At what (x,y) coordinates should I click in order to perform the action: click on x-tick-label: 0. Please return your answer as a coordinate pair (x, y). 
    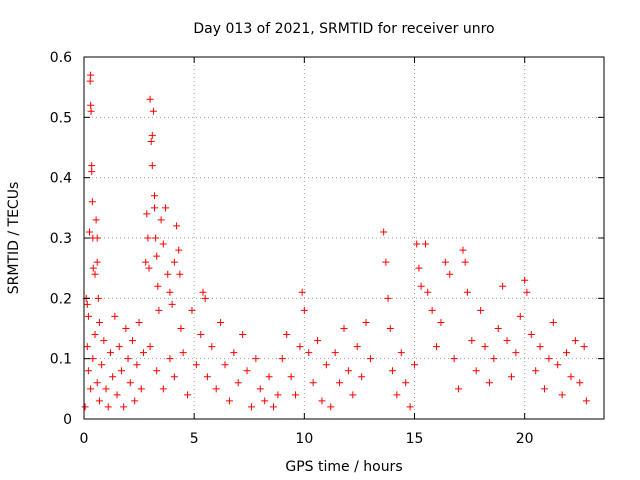
    Looking at the image, I should click on (84, 439).